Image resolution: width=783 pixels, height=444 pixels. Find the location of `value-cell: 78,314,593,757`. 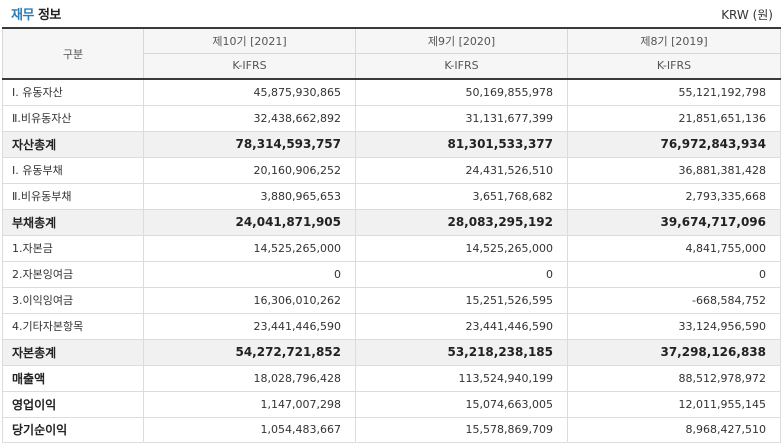

value-cell: 78,314,593,757 is located at coordinates (249, 144).